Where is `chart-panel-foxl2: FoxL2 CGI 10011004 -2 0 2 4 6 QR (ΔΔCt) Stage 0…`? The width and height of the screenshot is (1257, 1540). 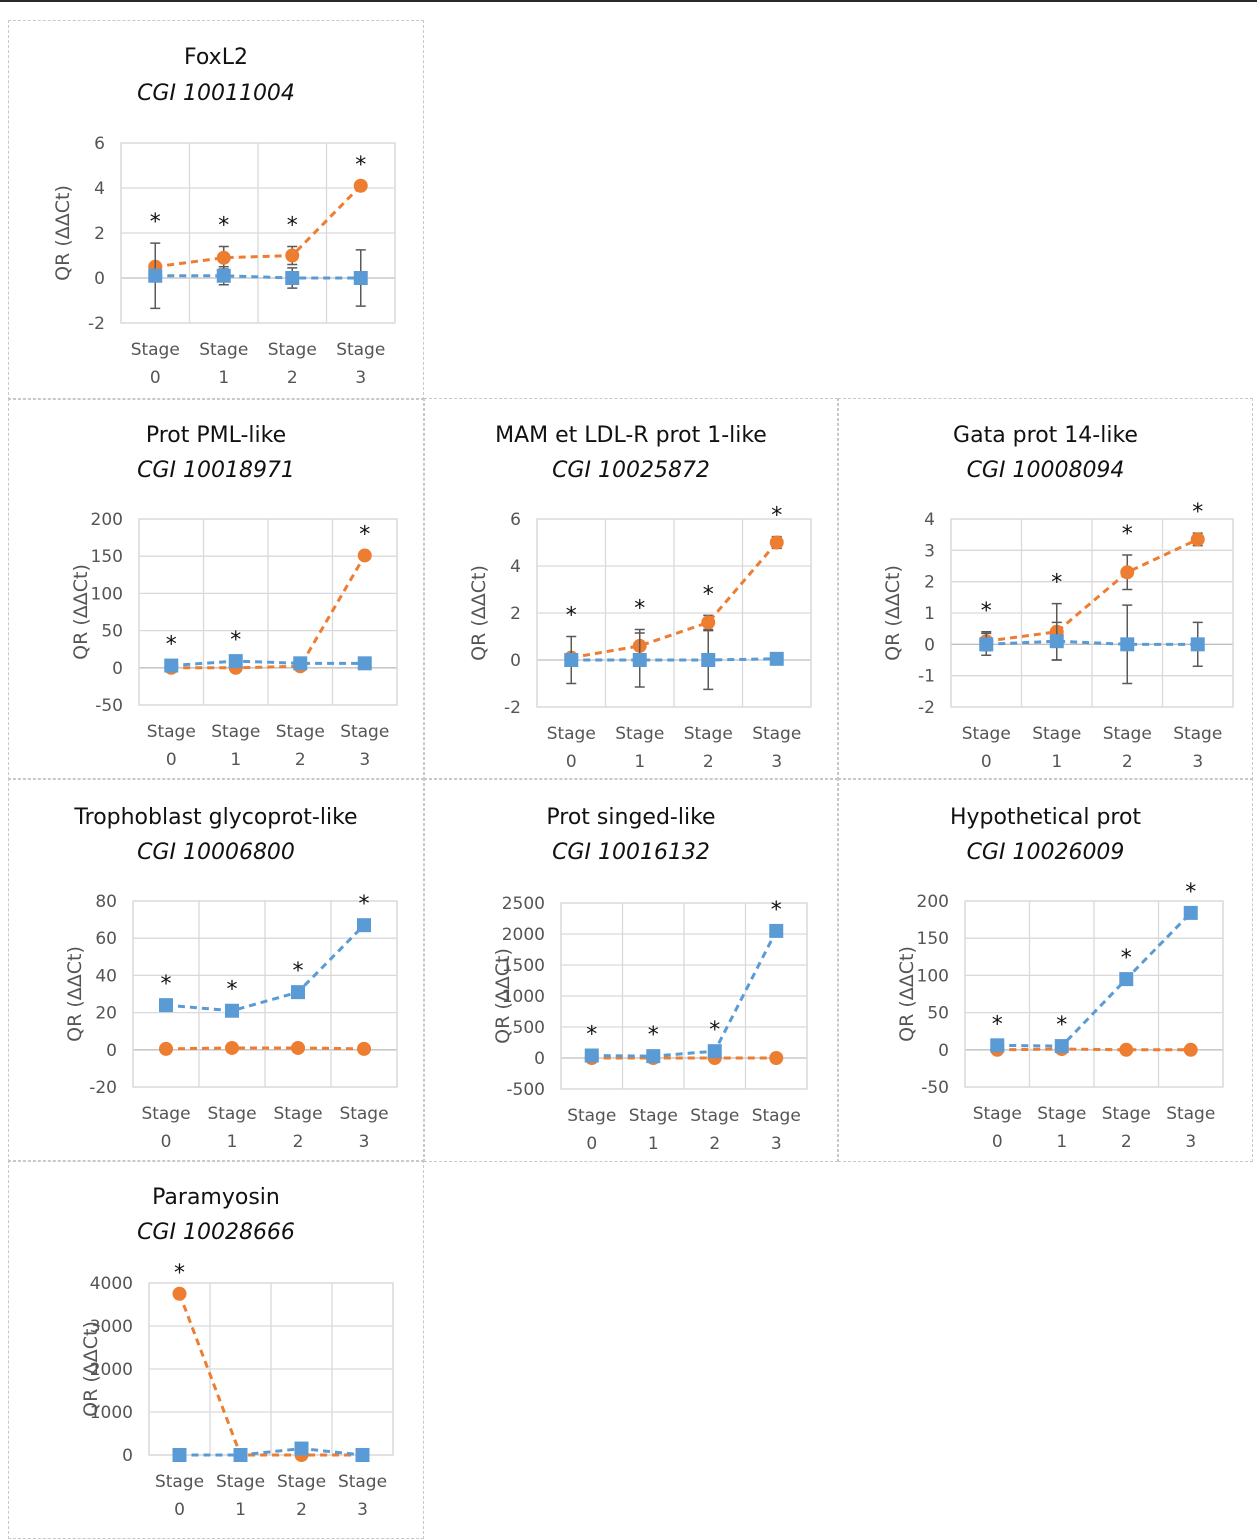 chart-panel-foxl2: FoxL2 CGI 10011004 -2 0 2 4 6 QR (ΔΔCt) Stage 0… is located at coordinates (216, 210).